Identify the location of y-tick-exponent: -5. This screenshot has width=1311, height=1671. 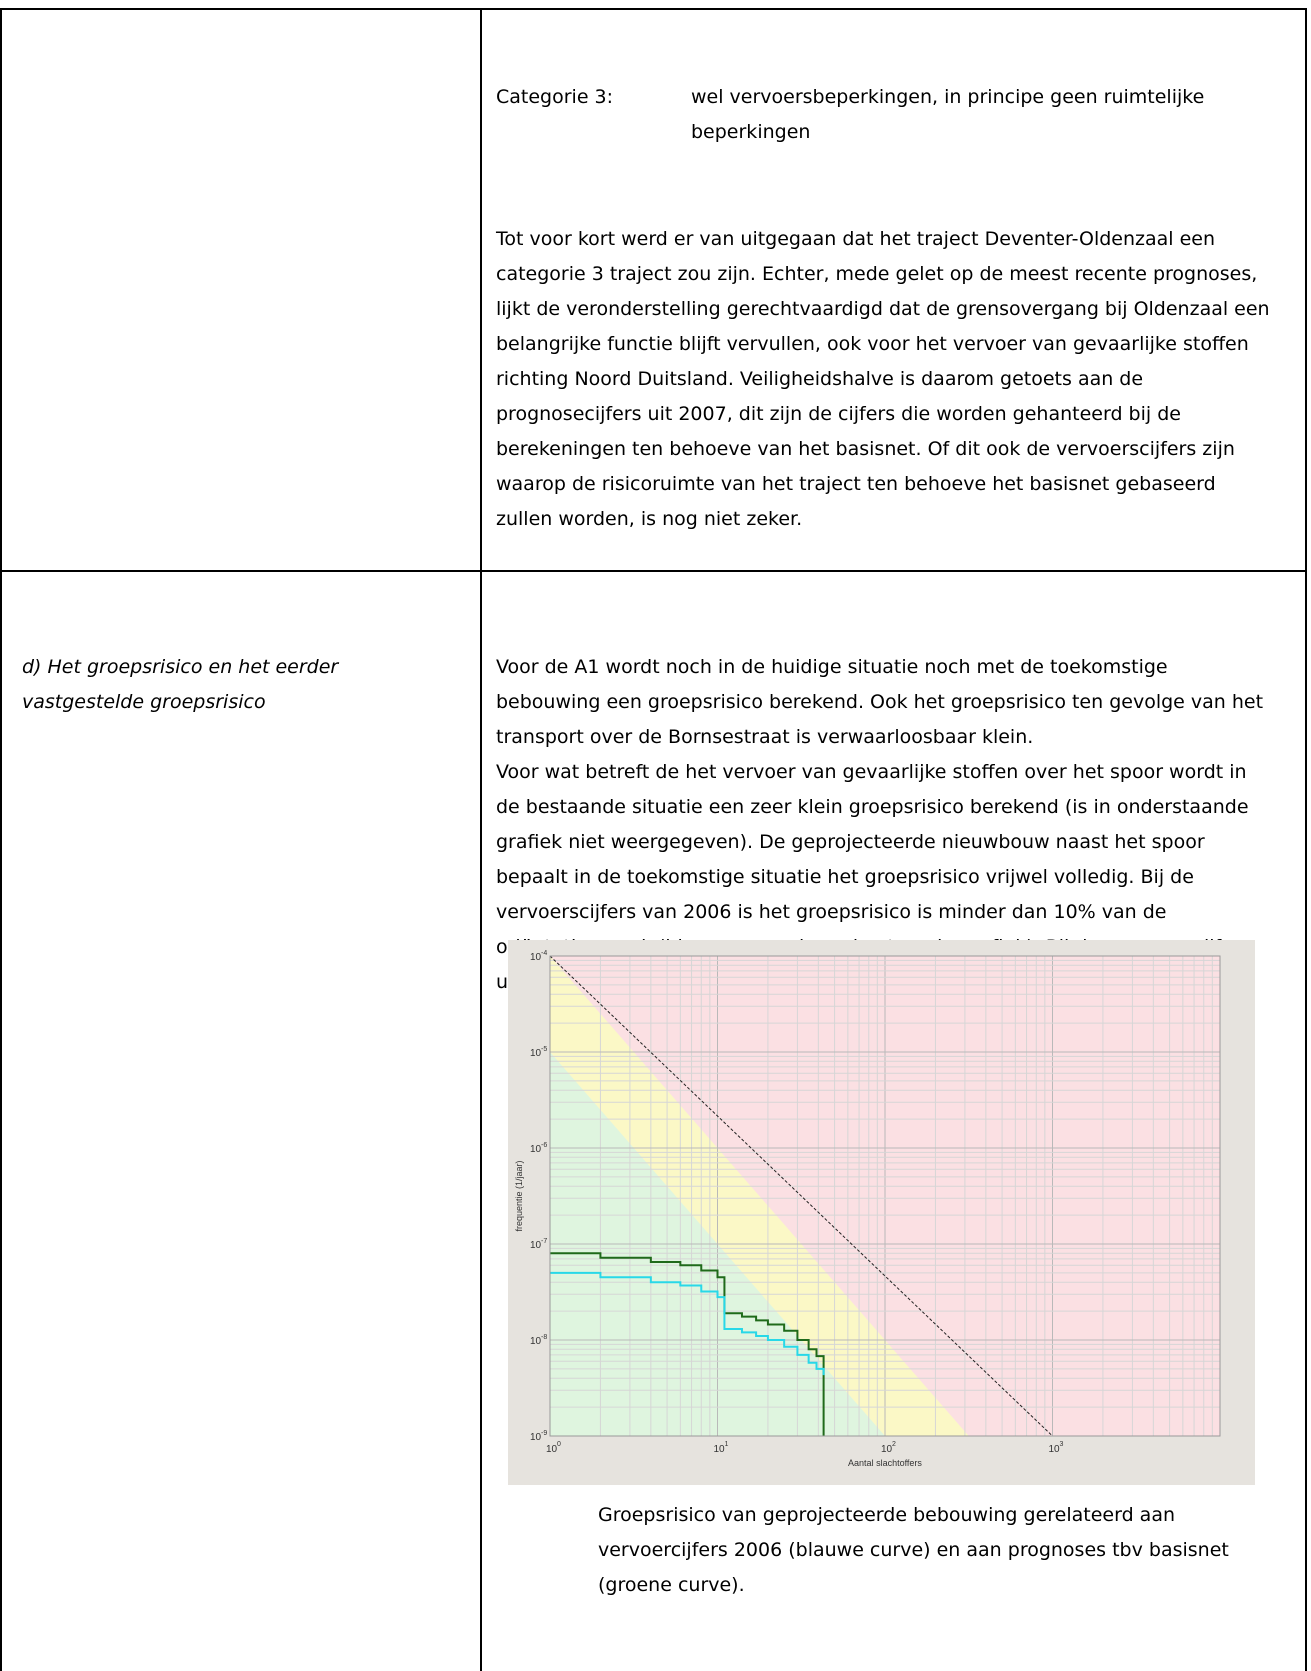
(544, 1049).